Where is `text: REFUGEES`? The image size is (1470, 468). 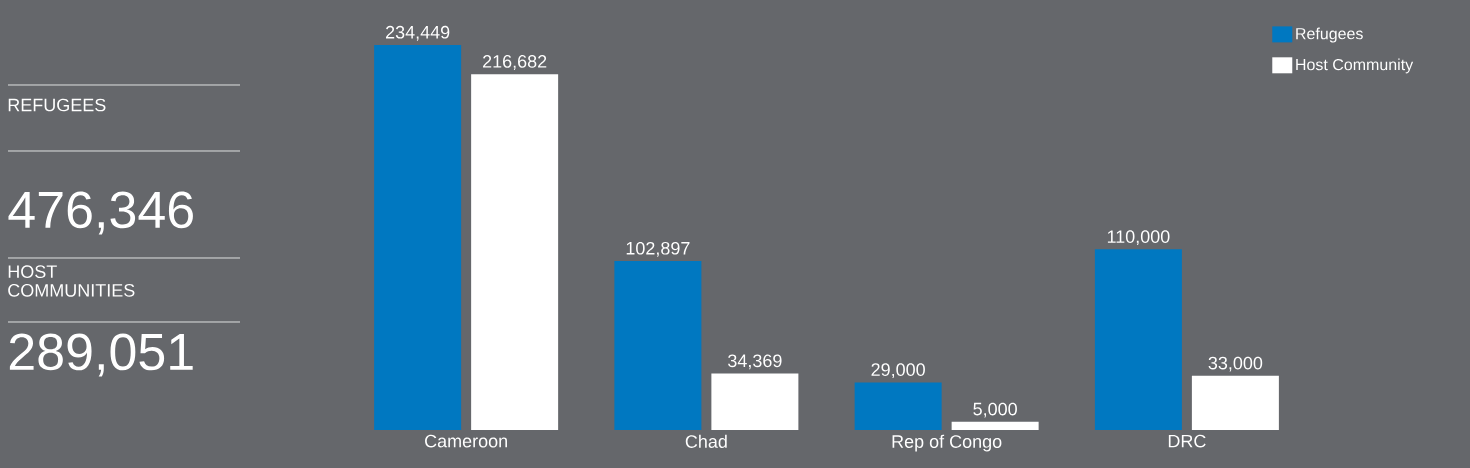
text: REFUGEES is located at coordinates (57, 105).